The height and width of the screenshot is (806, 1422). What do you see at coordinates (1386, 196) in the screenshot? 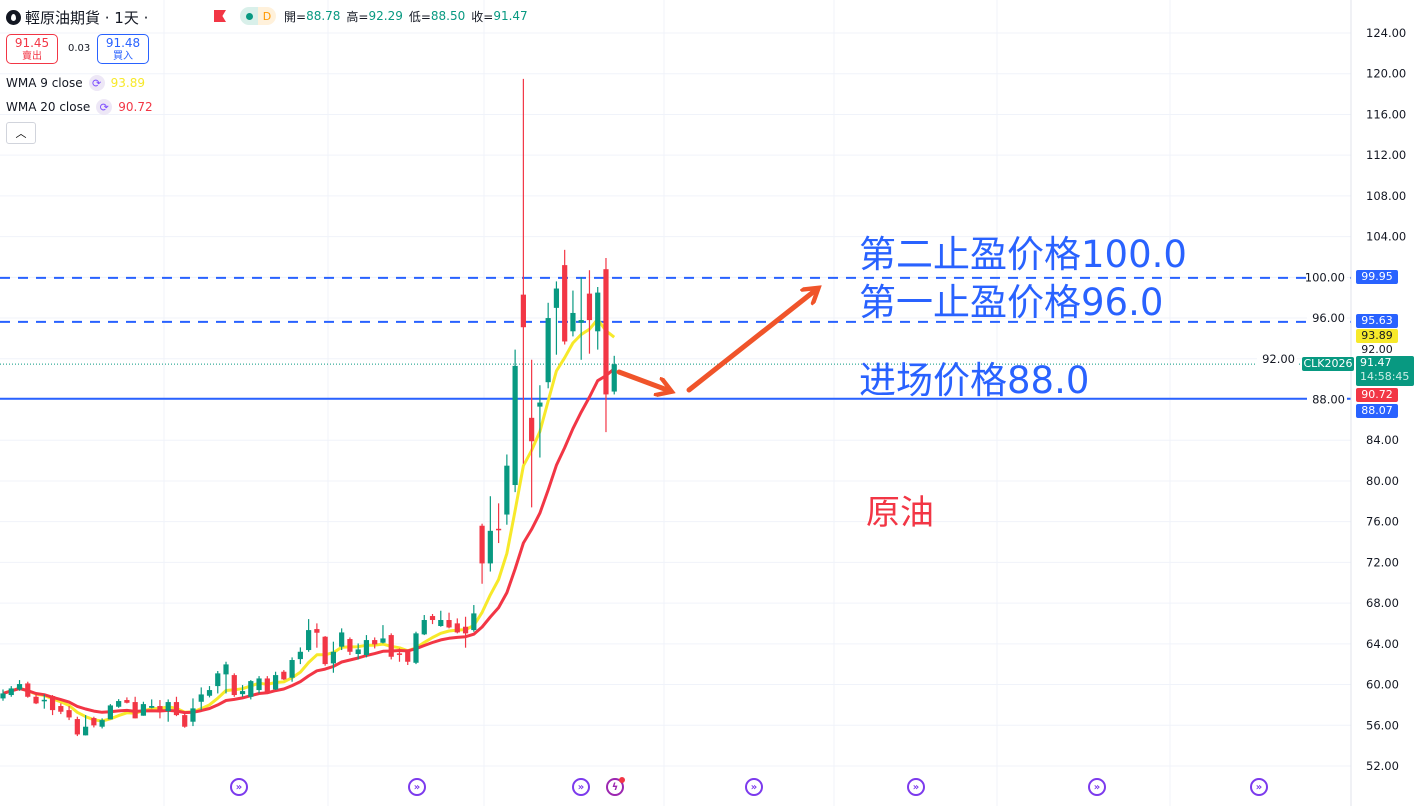
I see `price-tick-label: 108.00` at bounding box center [1386, 196].